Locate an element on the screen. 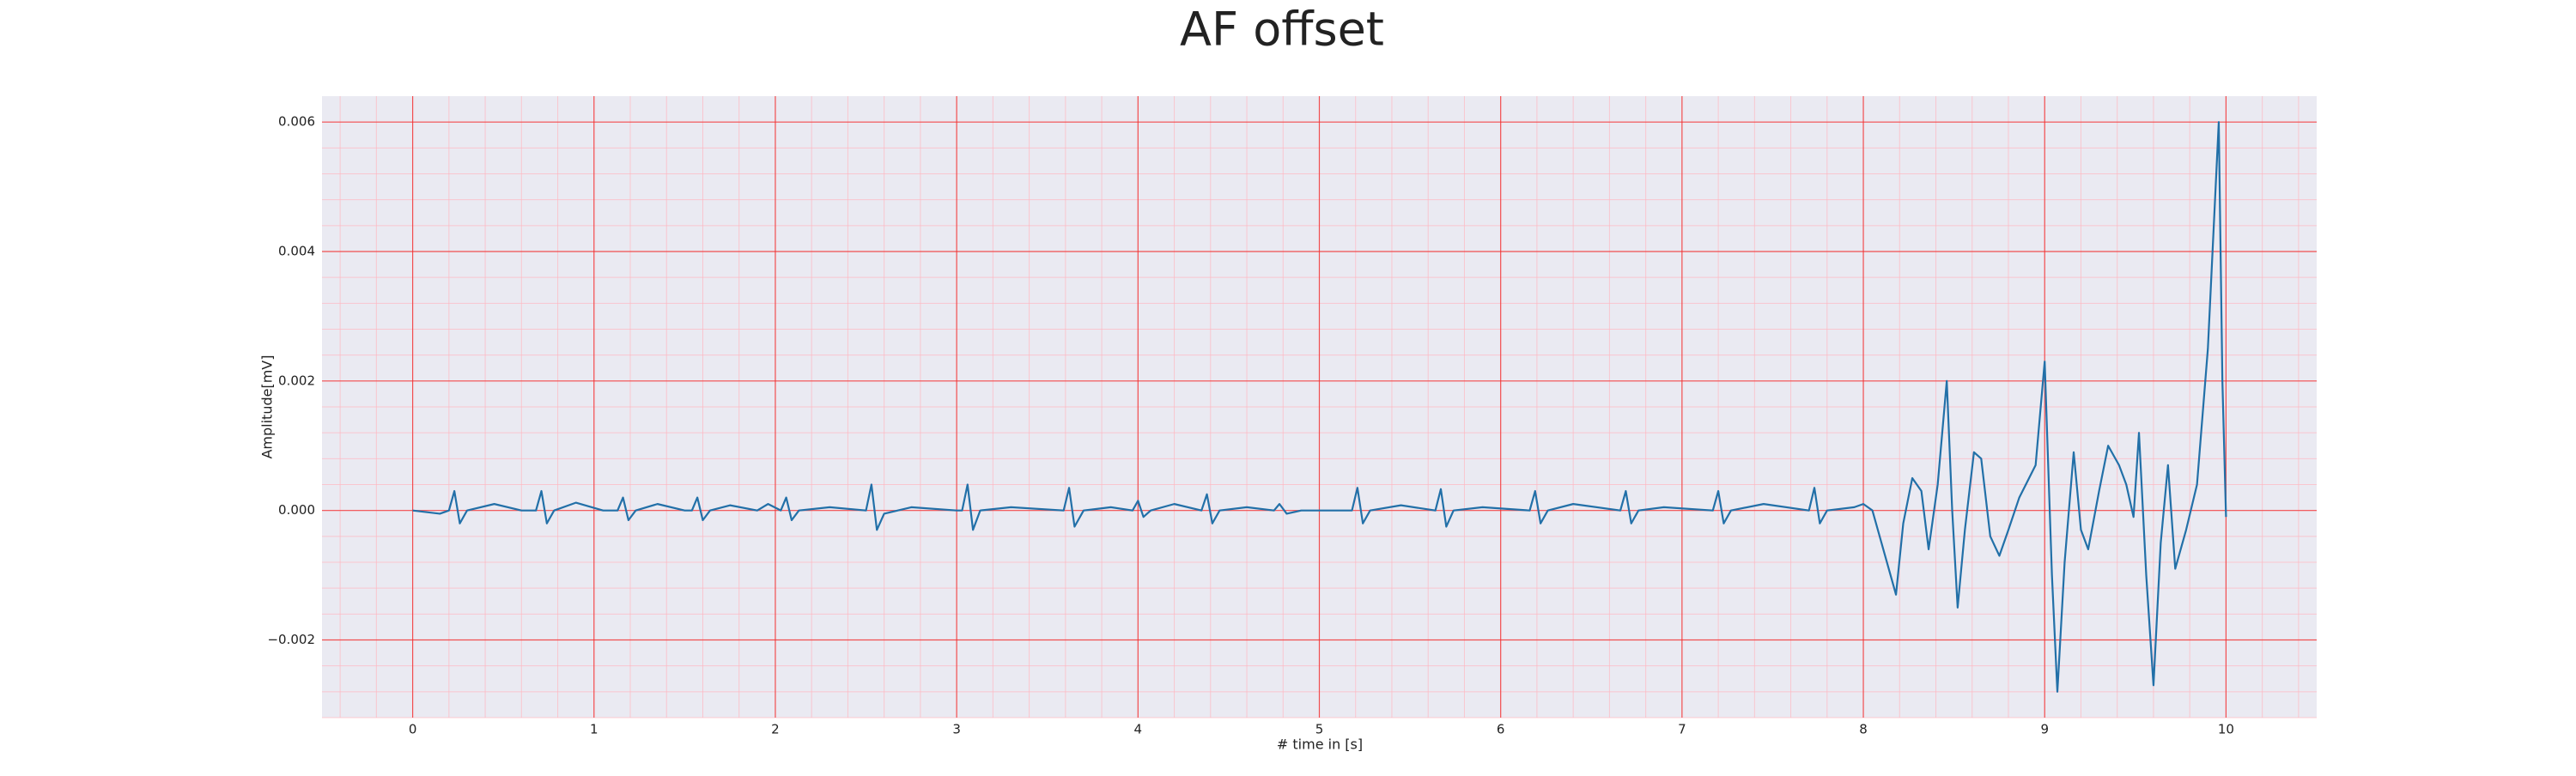 This screenshot has height=776, width=2576. x-tick-label: 6 is located at coordinates (1501, 730).